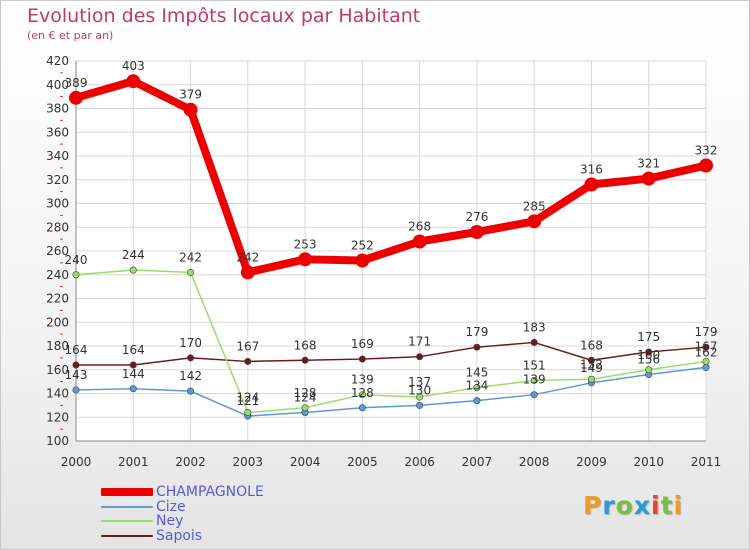 The height and width of the screenshot is (550, 750). I want to click on data-label-cize: 162, so click(706, 352).